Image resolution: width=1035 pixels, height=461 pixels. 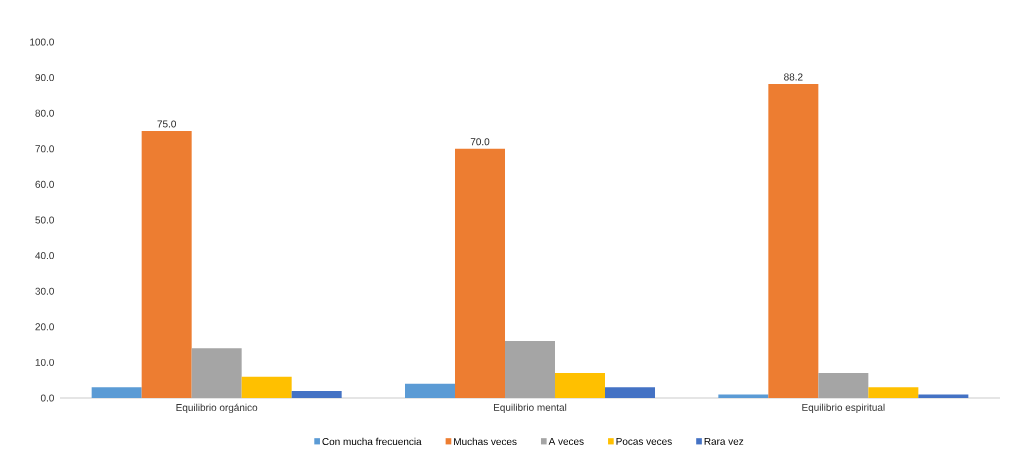 What do you see at coordinates (372, 441) in the screenshot?
I see `legend-label: Con mucha frecuencia` at bounding box center [372, 441].